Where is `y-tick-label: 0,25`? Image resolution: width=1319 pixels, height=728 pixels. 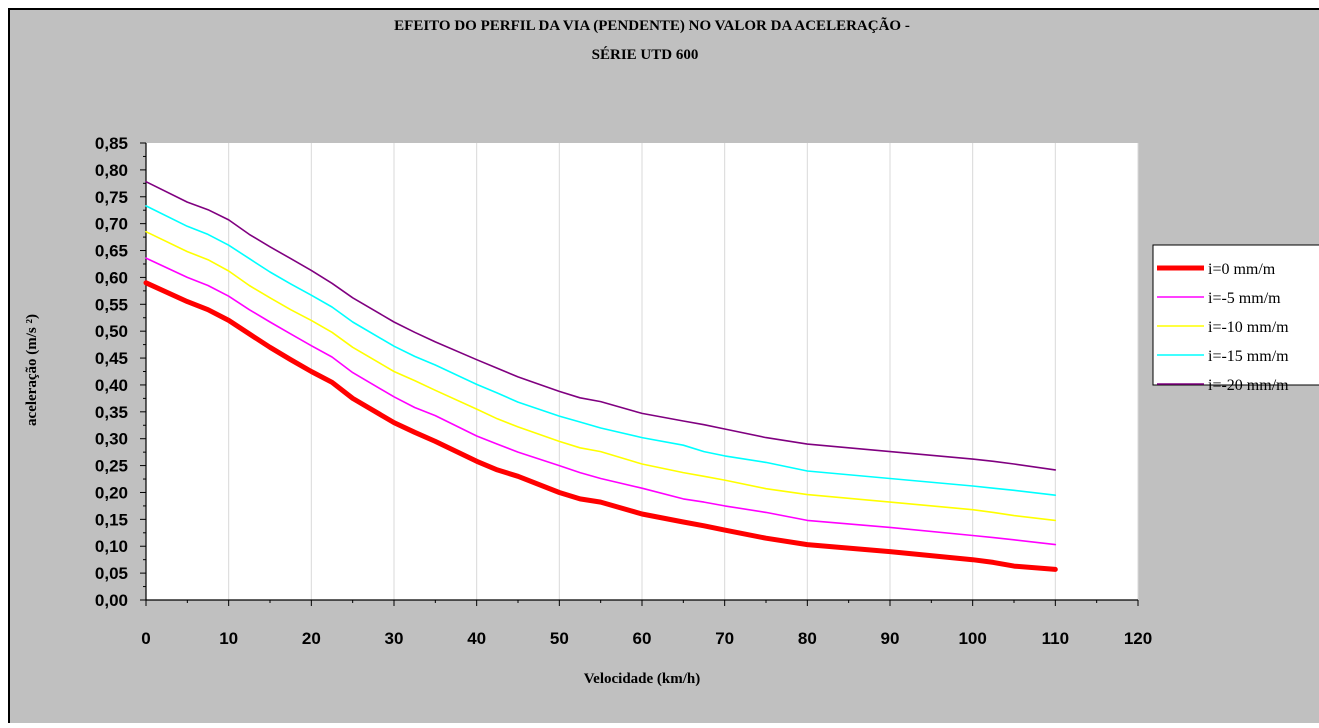
y-tick-label: 0,25 is located at coordinates (111, 466).